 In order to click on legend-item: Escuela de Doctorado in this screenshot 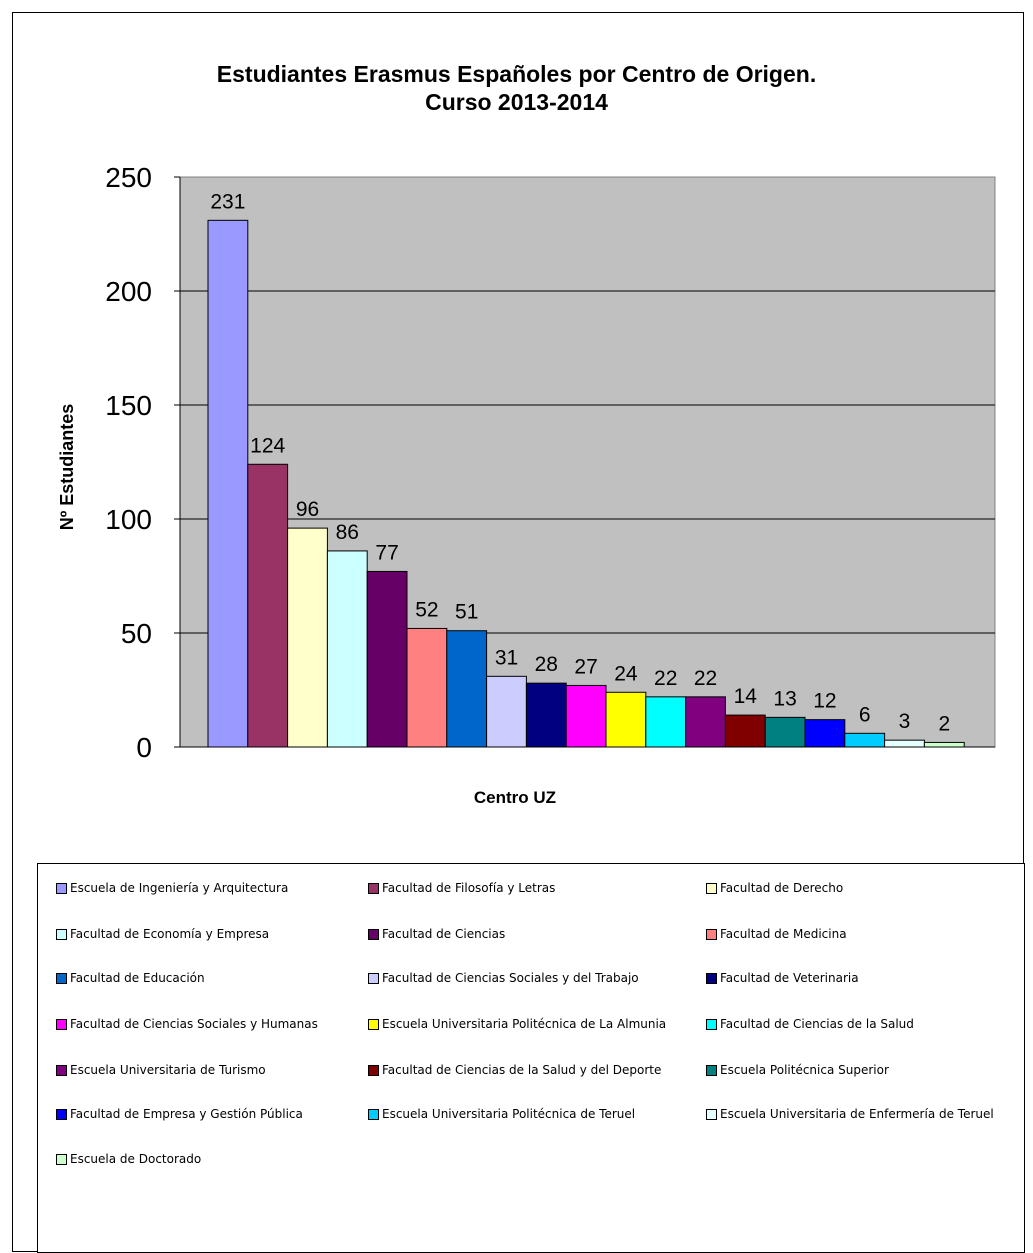, I will do `click(128, 1159)`.